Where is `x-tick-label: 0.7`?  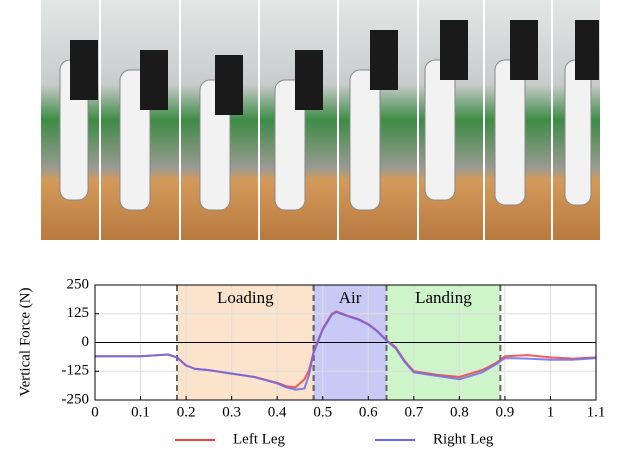
x-tick-label: 0.7 is located at coordinates (413, 412).